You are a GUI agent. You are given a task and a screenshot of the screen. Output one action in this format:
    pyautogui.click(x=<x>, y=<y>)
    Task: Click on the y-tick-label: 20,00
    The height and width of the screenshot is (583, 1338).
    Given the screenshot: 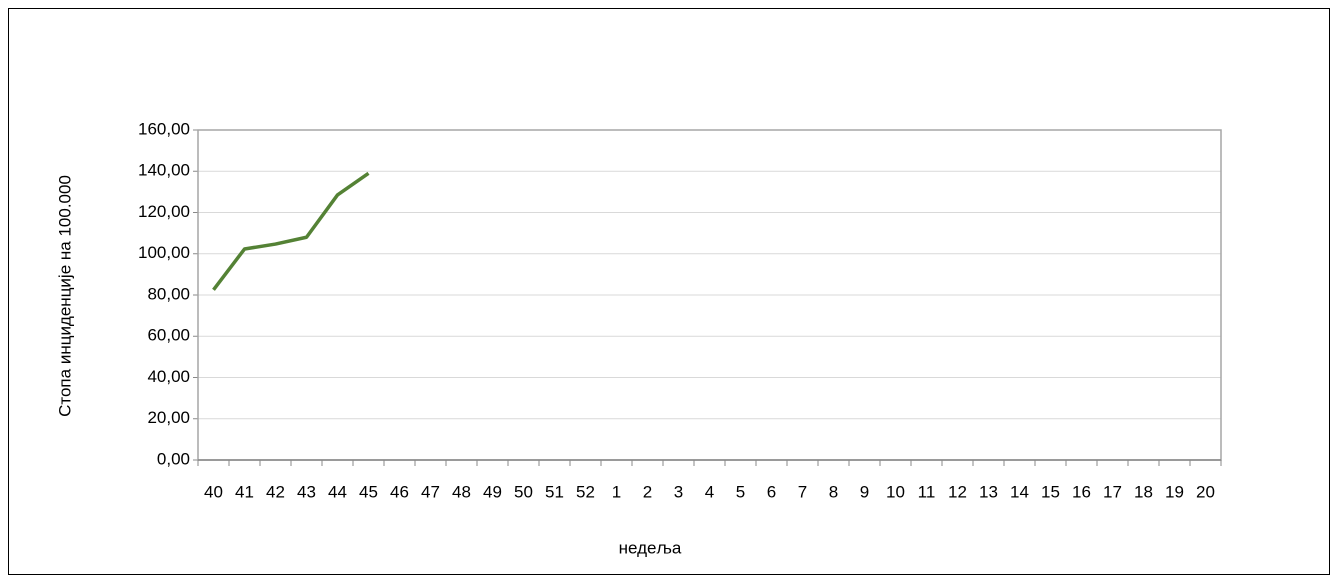 What is the action you would take?
    pyautogui.click(x=168, y=417)
    